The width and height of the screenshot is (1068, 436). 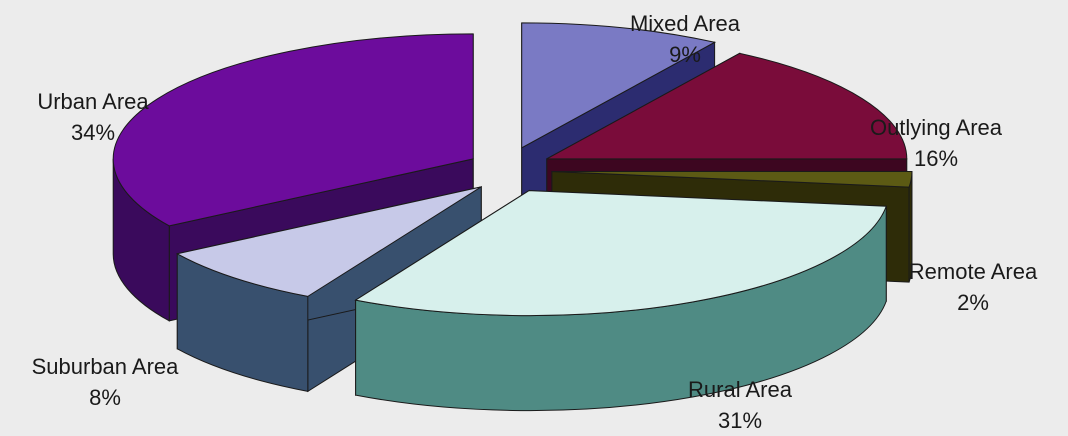 I want to click on slice-name-suburban-area: Suburban Area, so click(x=105, y=366).